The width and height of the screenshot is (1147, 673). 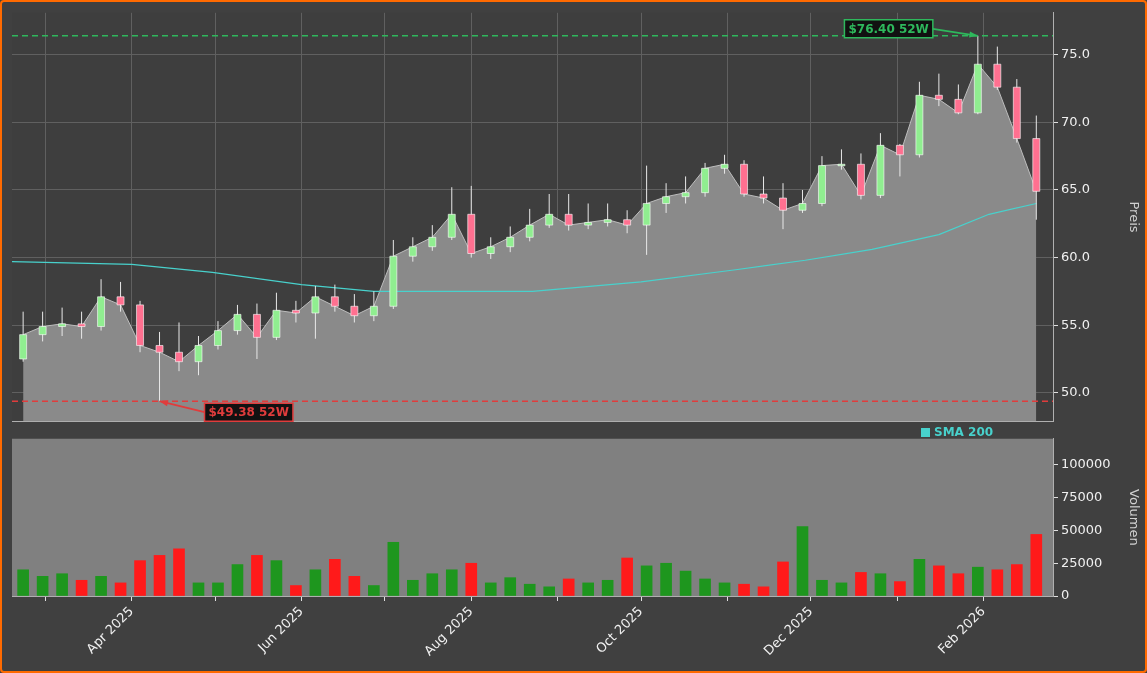 I want to click on y-tick-label: 50.0, so click(x=1075, y=392).